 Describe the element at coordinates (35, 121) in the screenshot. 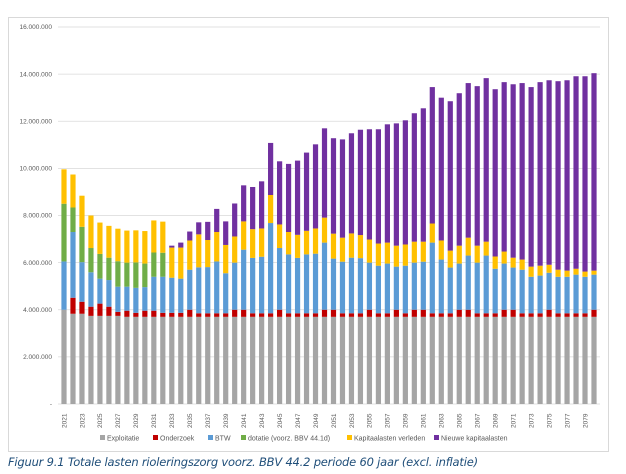

I see `y-tick-label: 12.000.000` at that location.